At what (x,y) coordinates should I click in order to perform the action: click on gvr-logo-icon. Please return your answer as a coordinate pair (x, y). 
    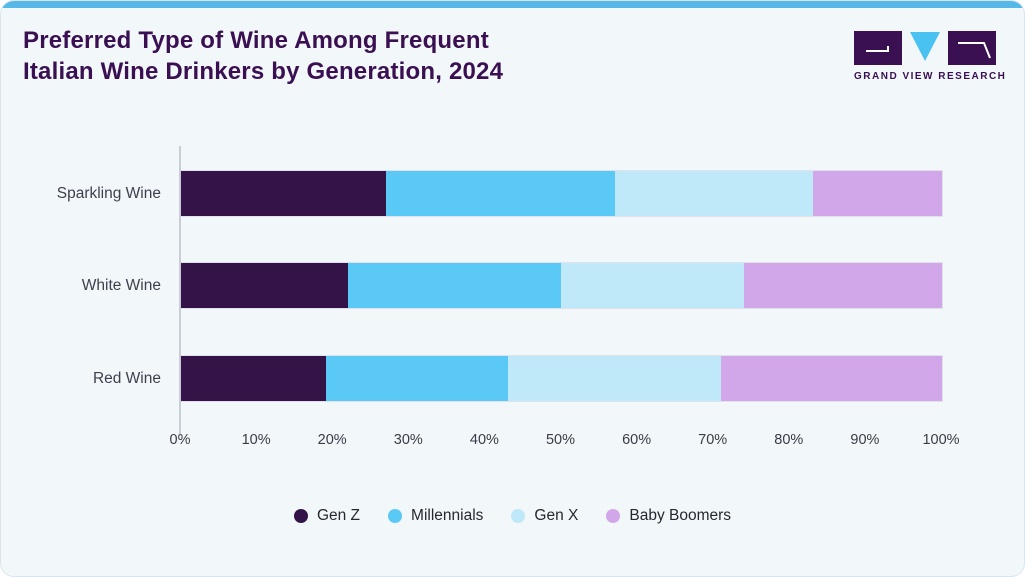
    Looking at the image, I should click on (925, 48).